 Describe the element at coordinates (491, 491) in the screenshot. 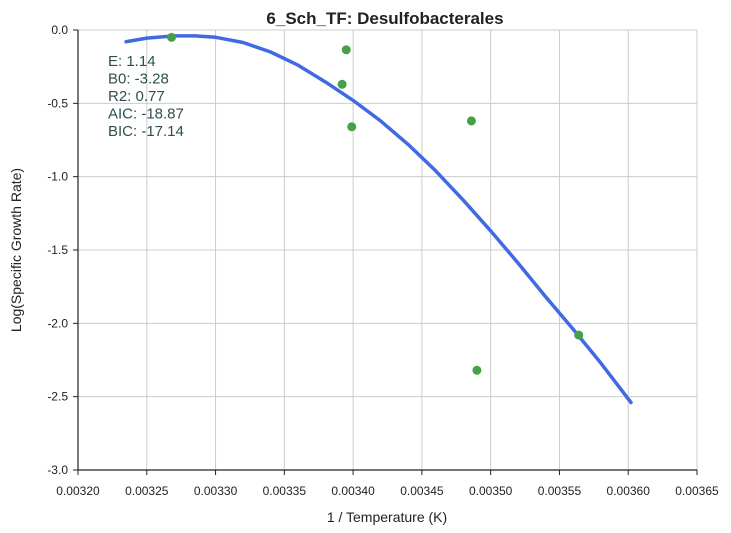

I see `x-tick-label: 0.00350` at that location.